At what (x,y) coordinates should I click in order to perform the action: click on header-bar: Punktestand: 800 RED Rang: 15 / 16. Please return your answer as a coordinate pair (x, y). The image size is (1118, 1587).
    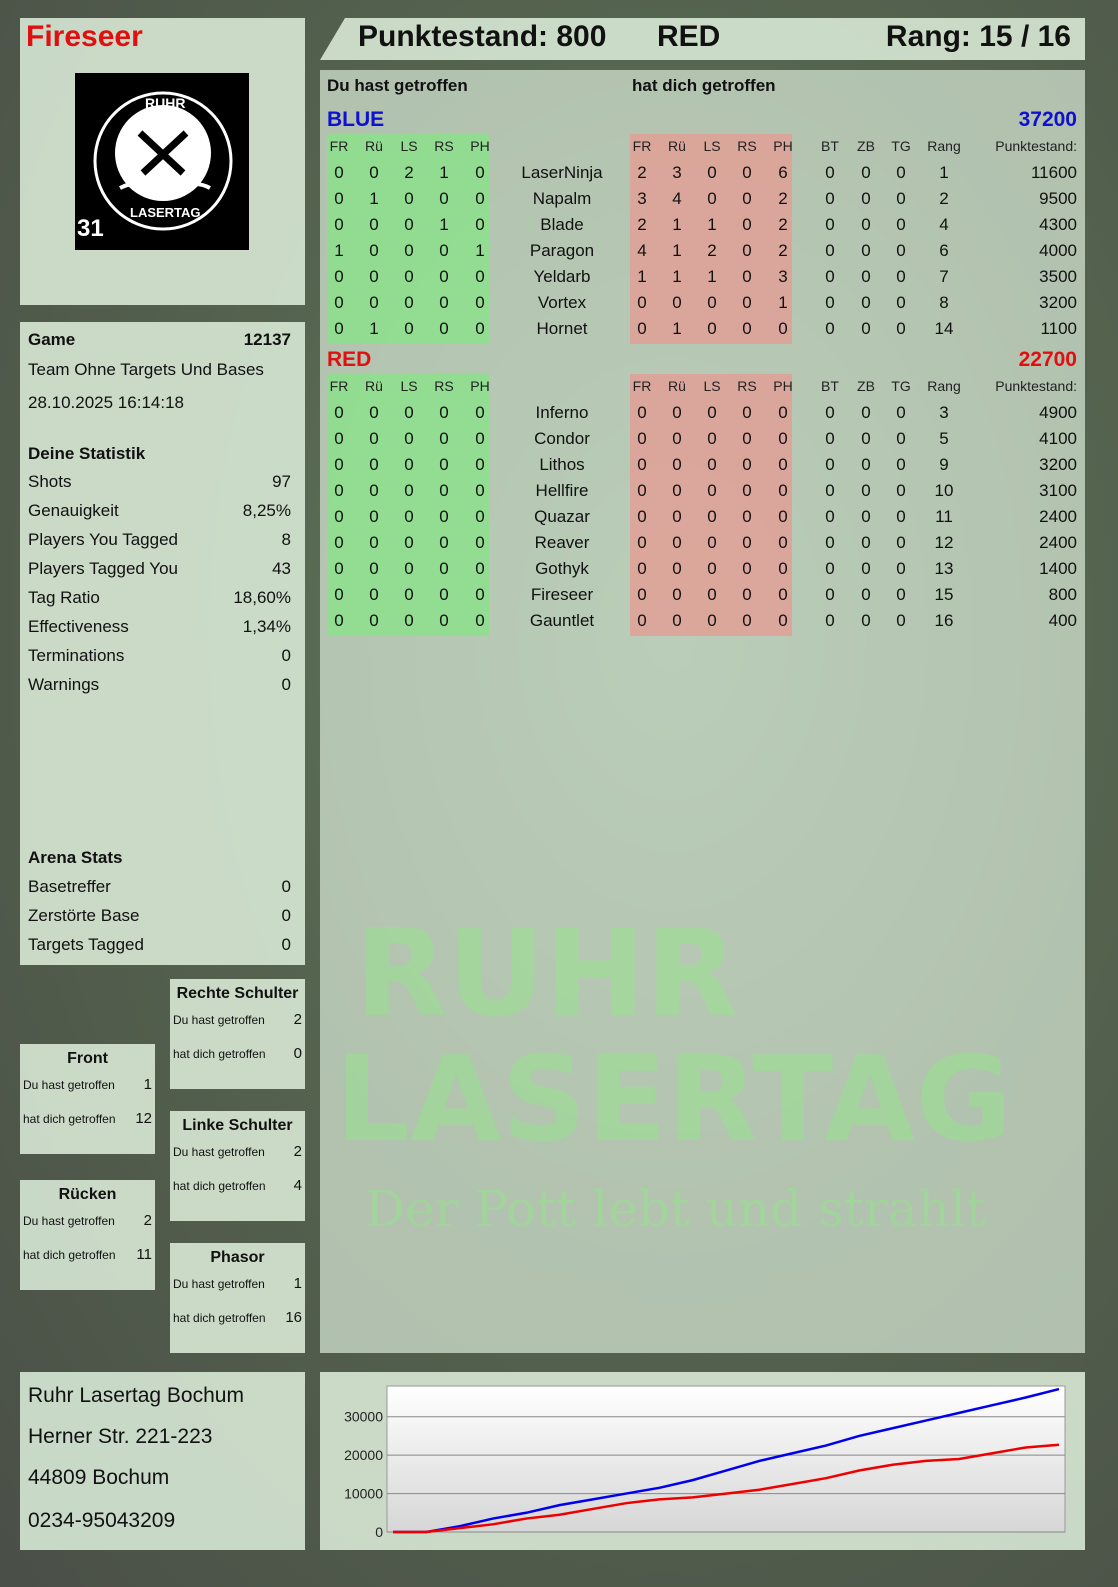
    Looking at the image, I should click on (702, 39).